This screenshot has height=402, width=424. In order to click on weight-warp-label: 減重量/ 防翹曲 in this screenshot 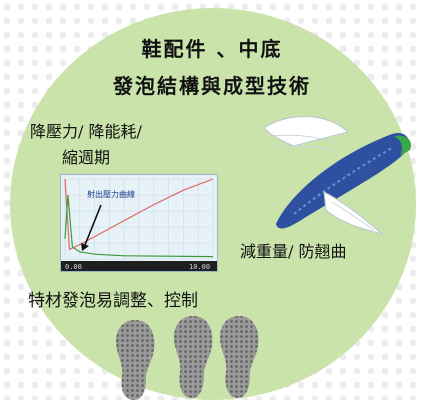, I will do `click(293, 251)`.